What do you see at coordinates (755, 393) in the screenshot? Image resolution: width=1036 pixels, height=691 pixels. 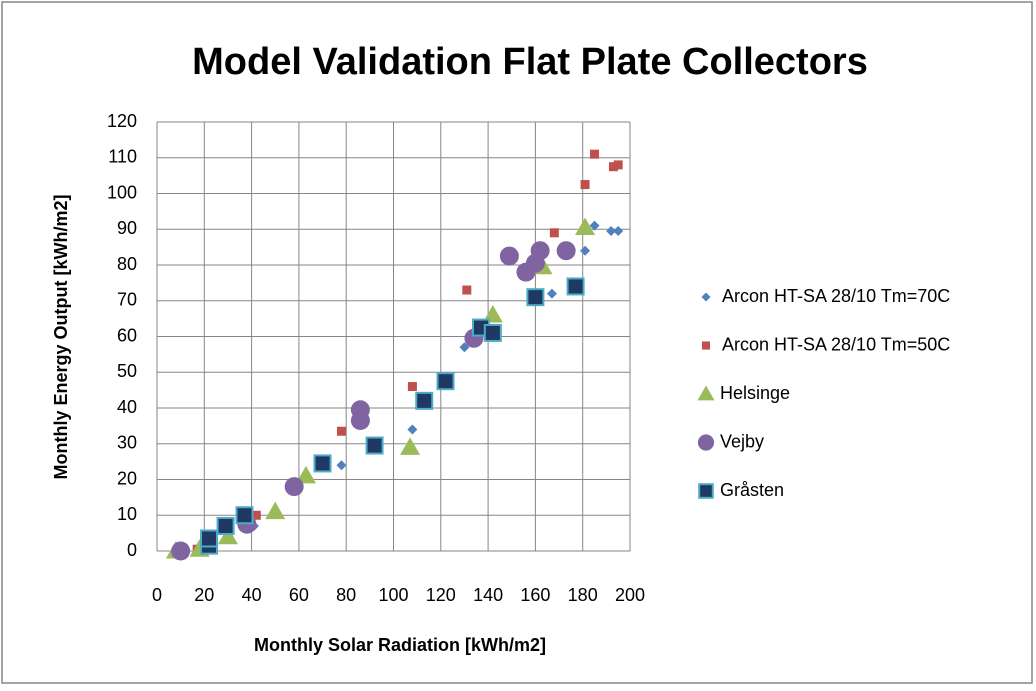 I see `legend-label: Helsinge` at bounding box center [755, 393].